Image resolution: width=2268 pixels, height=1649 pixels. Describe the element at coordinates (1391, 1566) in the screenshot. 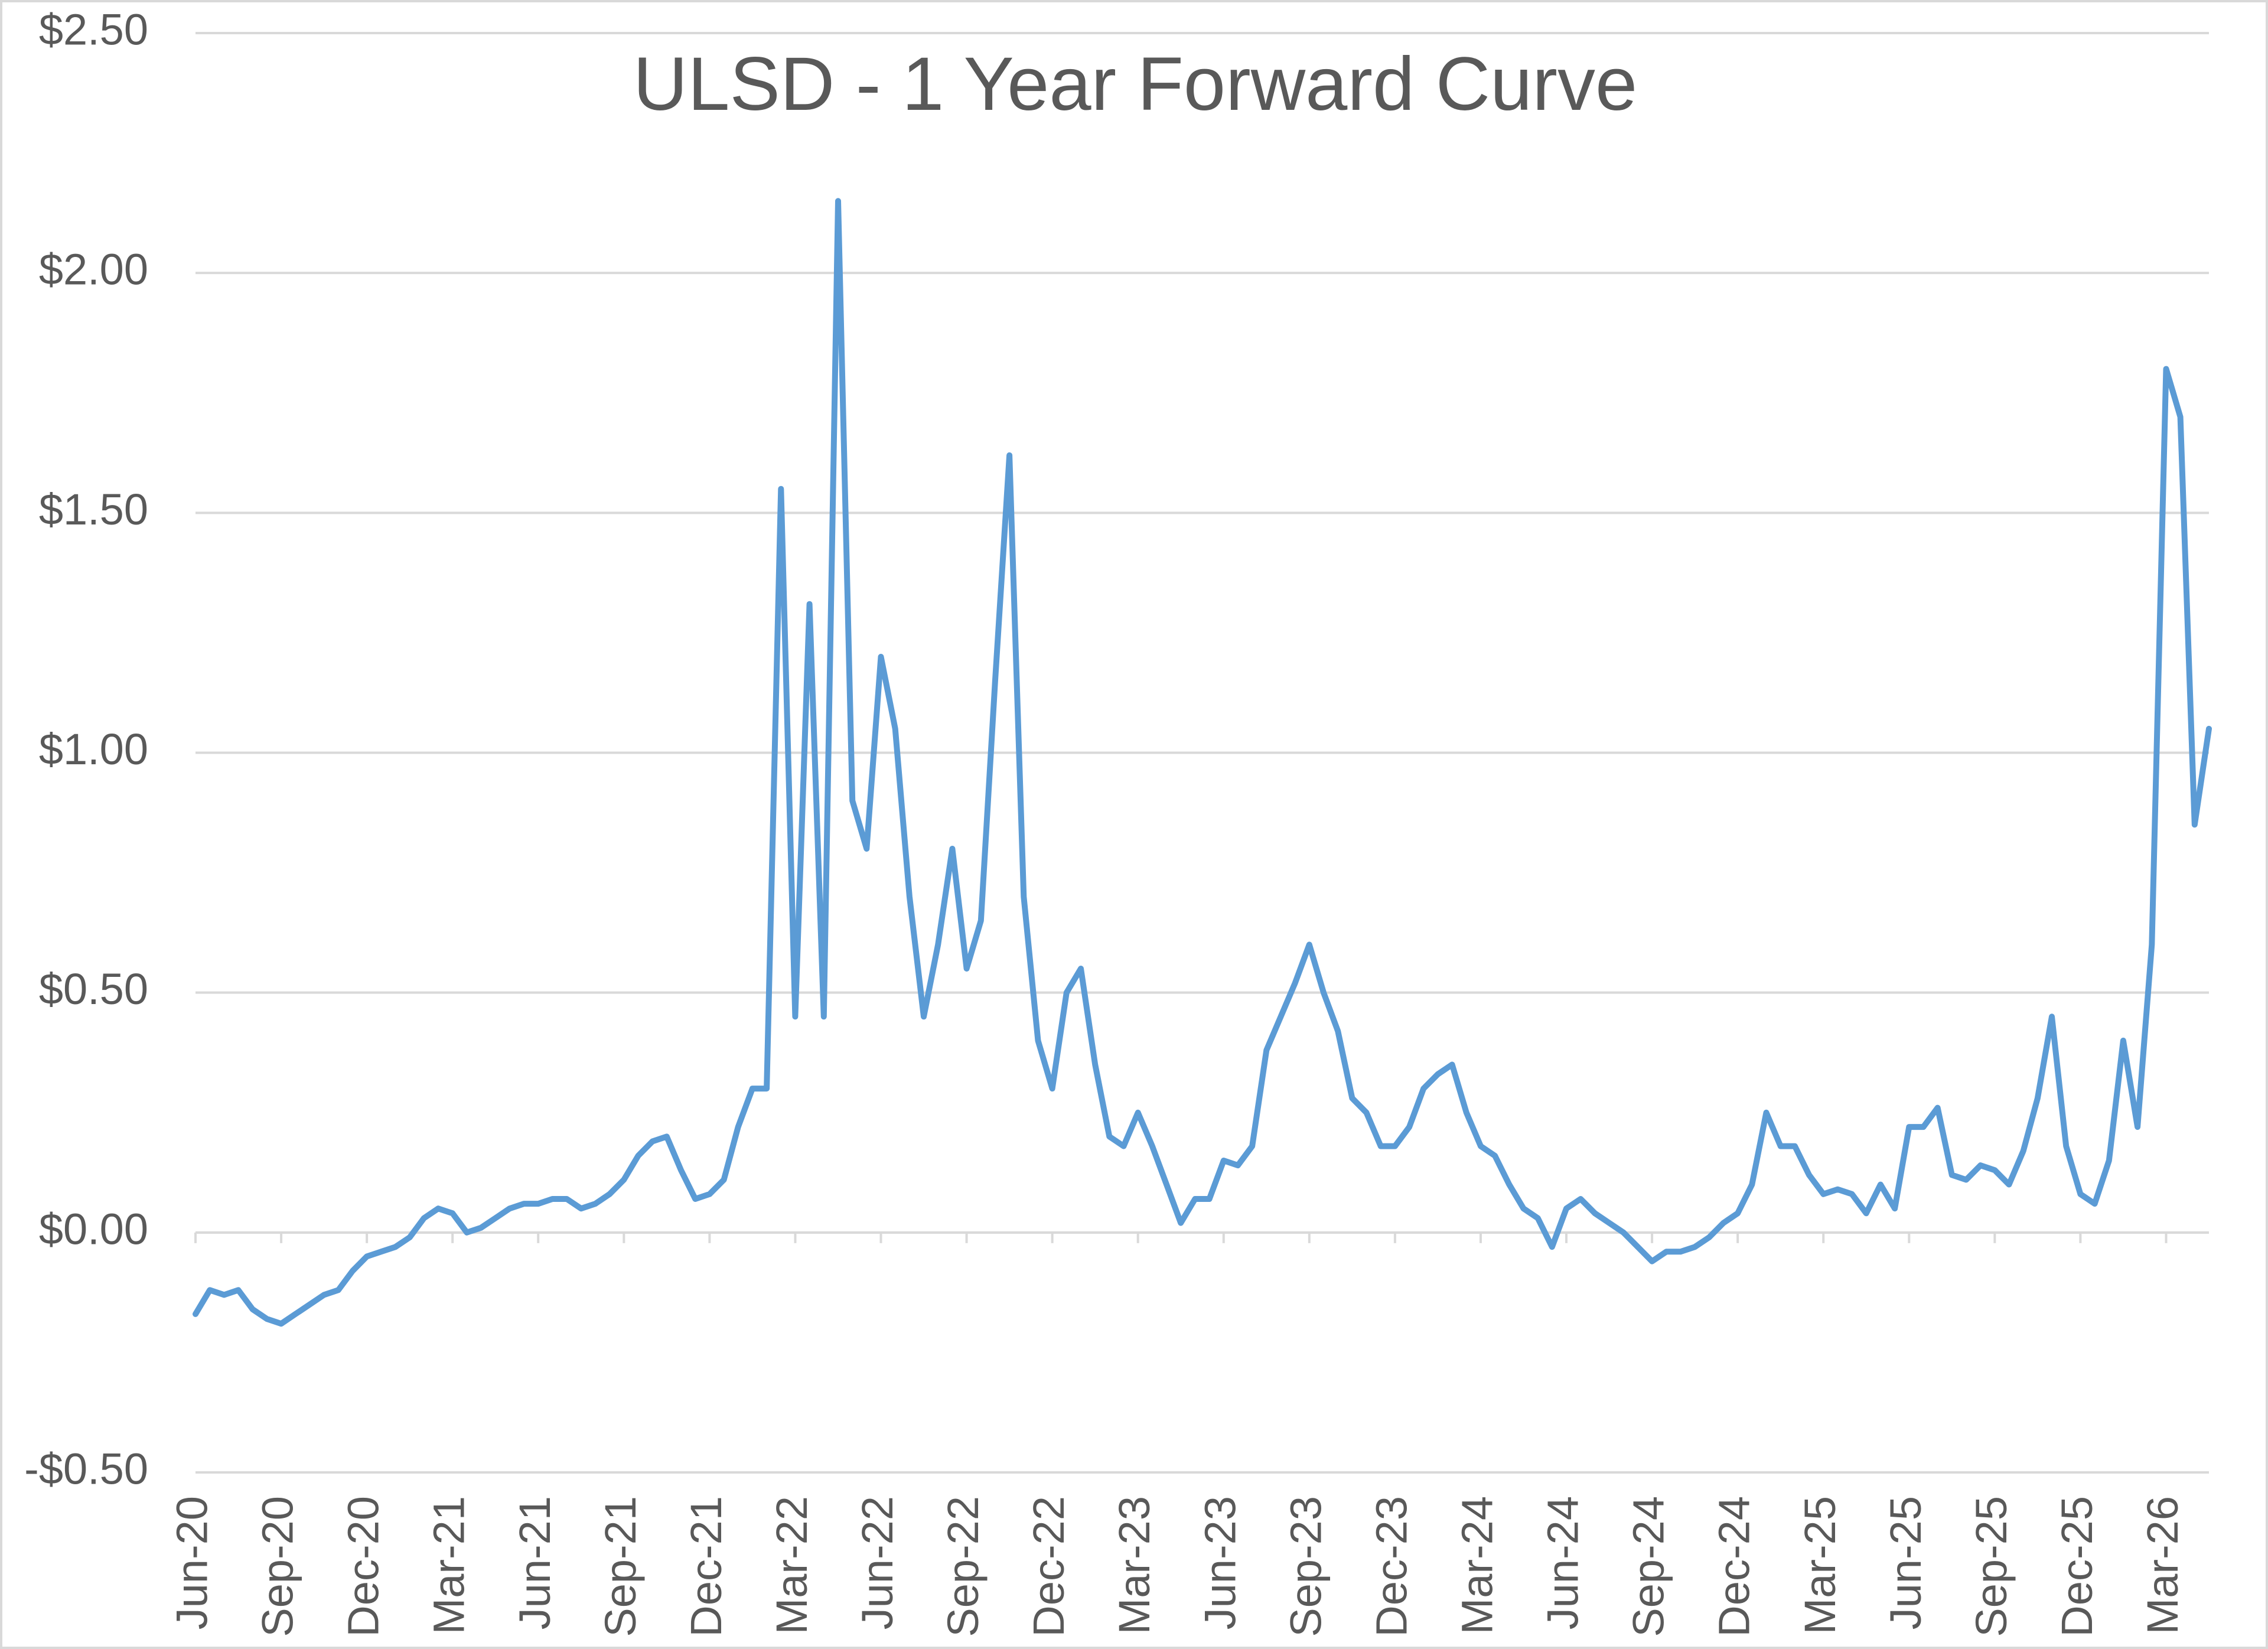

I see `x-tick-label: Dec-23` at that location.